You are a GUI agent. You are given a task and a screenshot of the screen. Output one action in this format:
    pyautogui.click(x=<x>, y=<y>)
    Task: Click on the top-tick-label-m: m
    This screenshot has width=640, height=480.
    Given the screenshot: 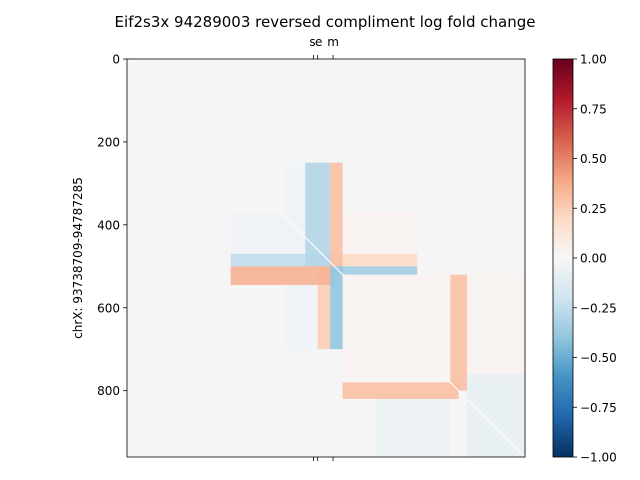 What is the action you would take?
    pyautogui.click(x=333, y=42)
    